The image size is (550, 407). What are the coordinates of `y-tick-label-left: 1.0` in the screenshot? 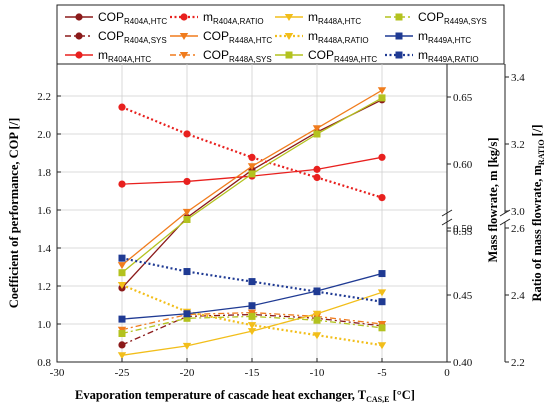 It's located at (44, 325).